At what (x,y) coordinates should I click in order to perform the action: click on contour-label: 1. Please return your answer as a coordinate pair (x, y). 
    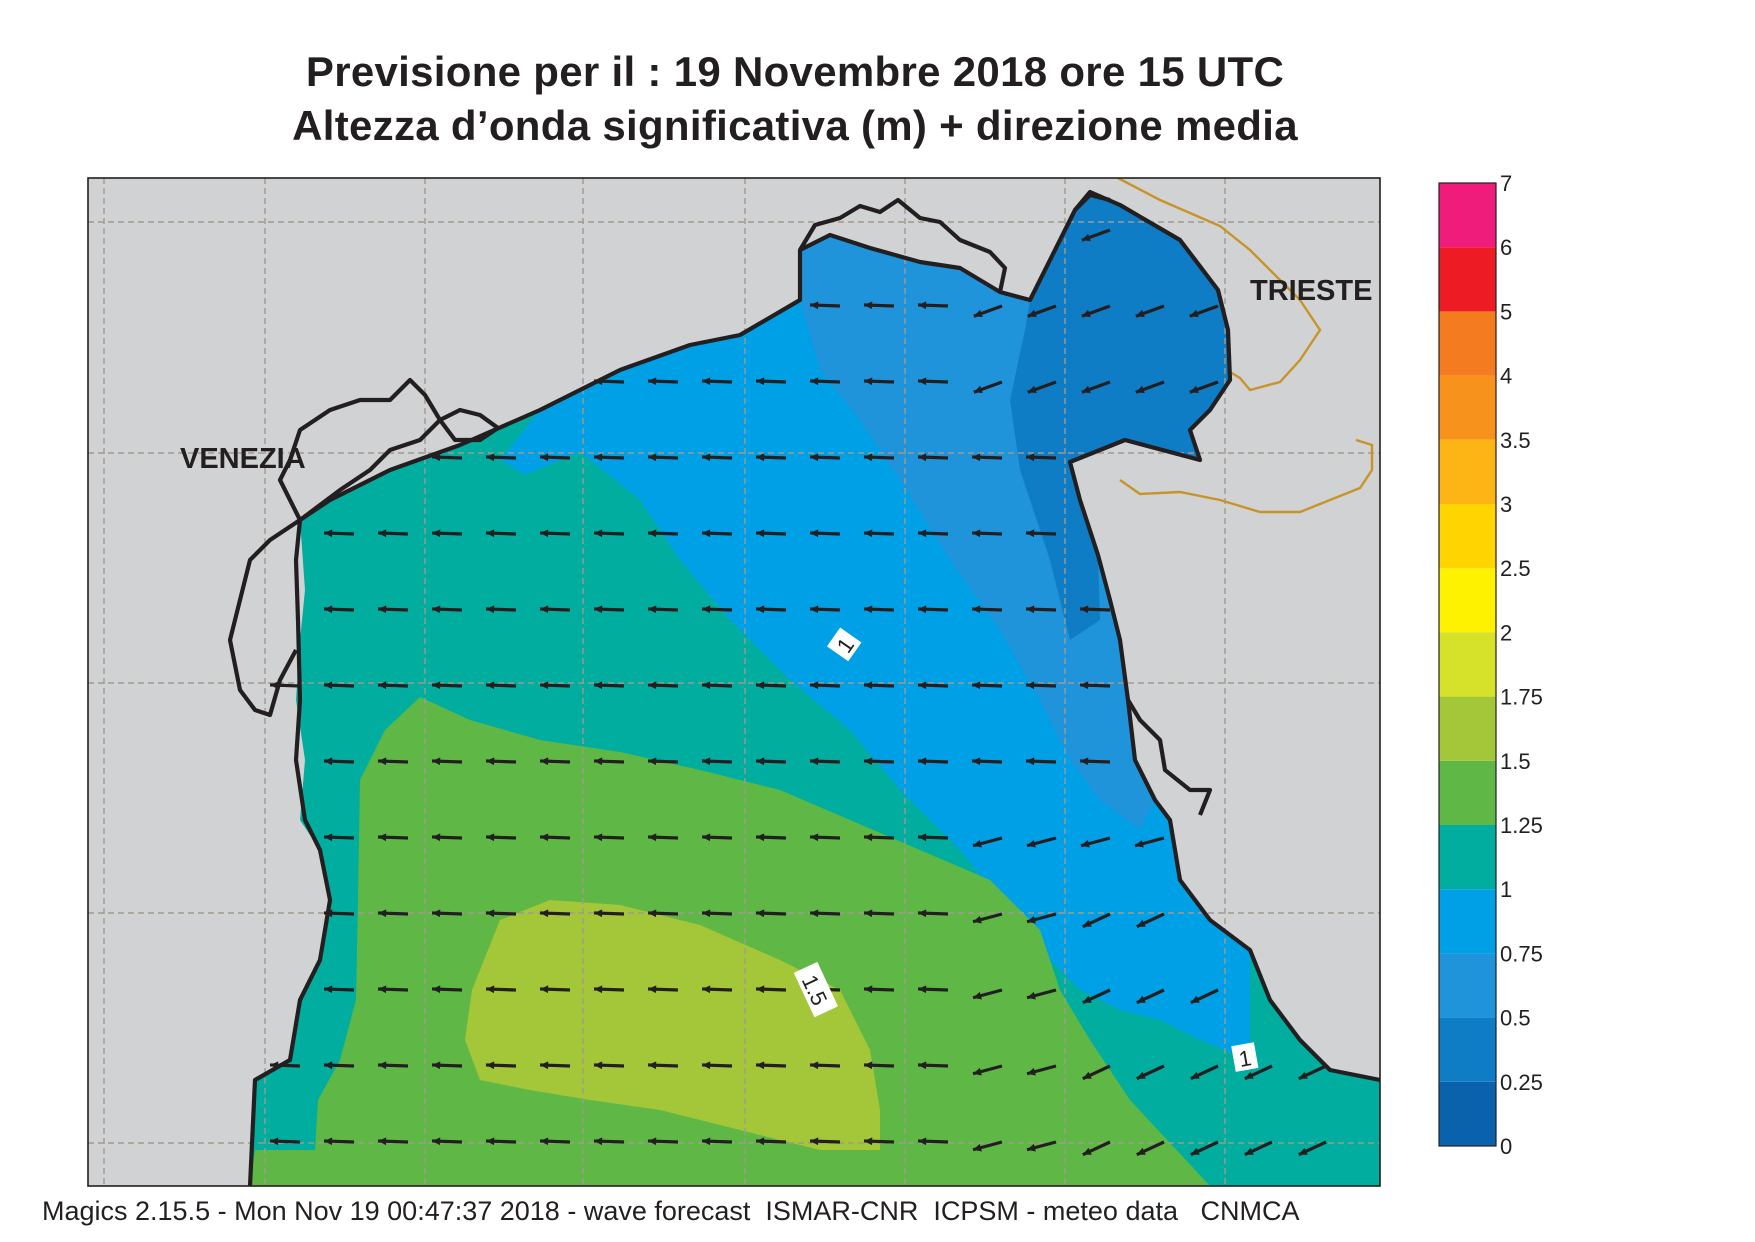
    Looking at the image, I should click on (1245, 1057).